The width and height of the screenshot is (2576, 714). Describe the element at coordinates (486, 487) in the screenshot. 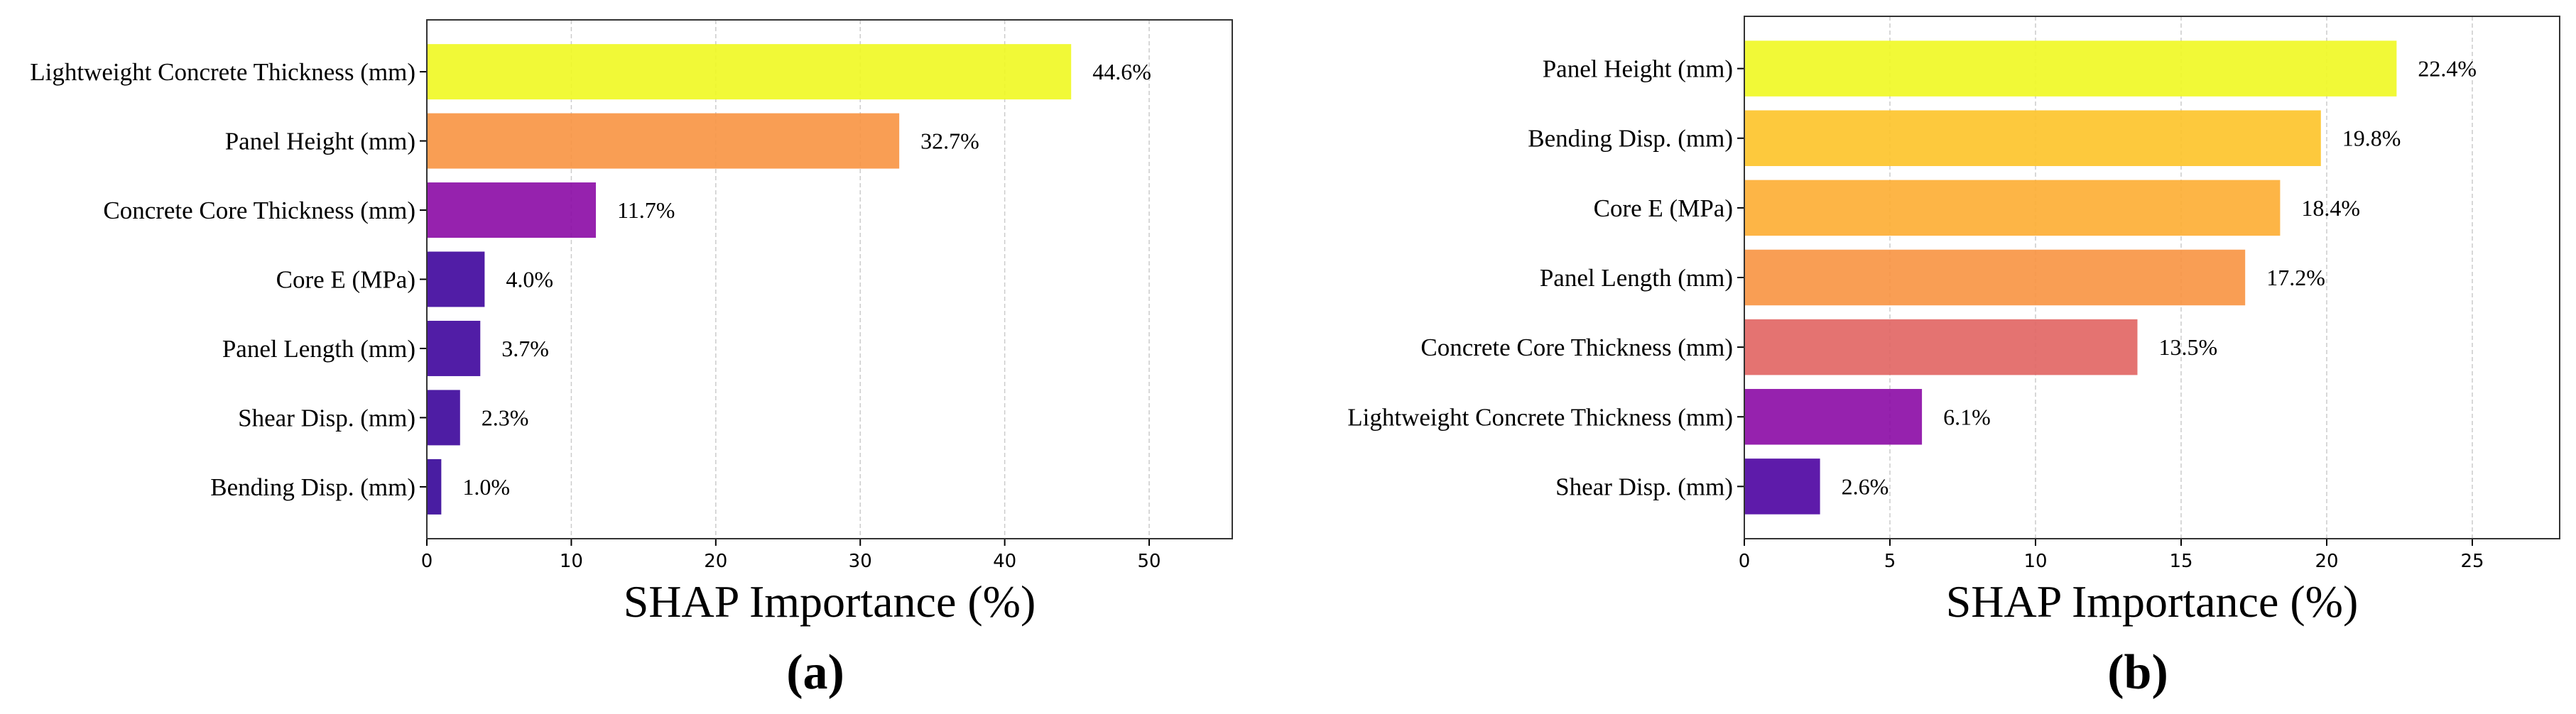

I see `value-label: 1.0%` at that location.